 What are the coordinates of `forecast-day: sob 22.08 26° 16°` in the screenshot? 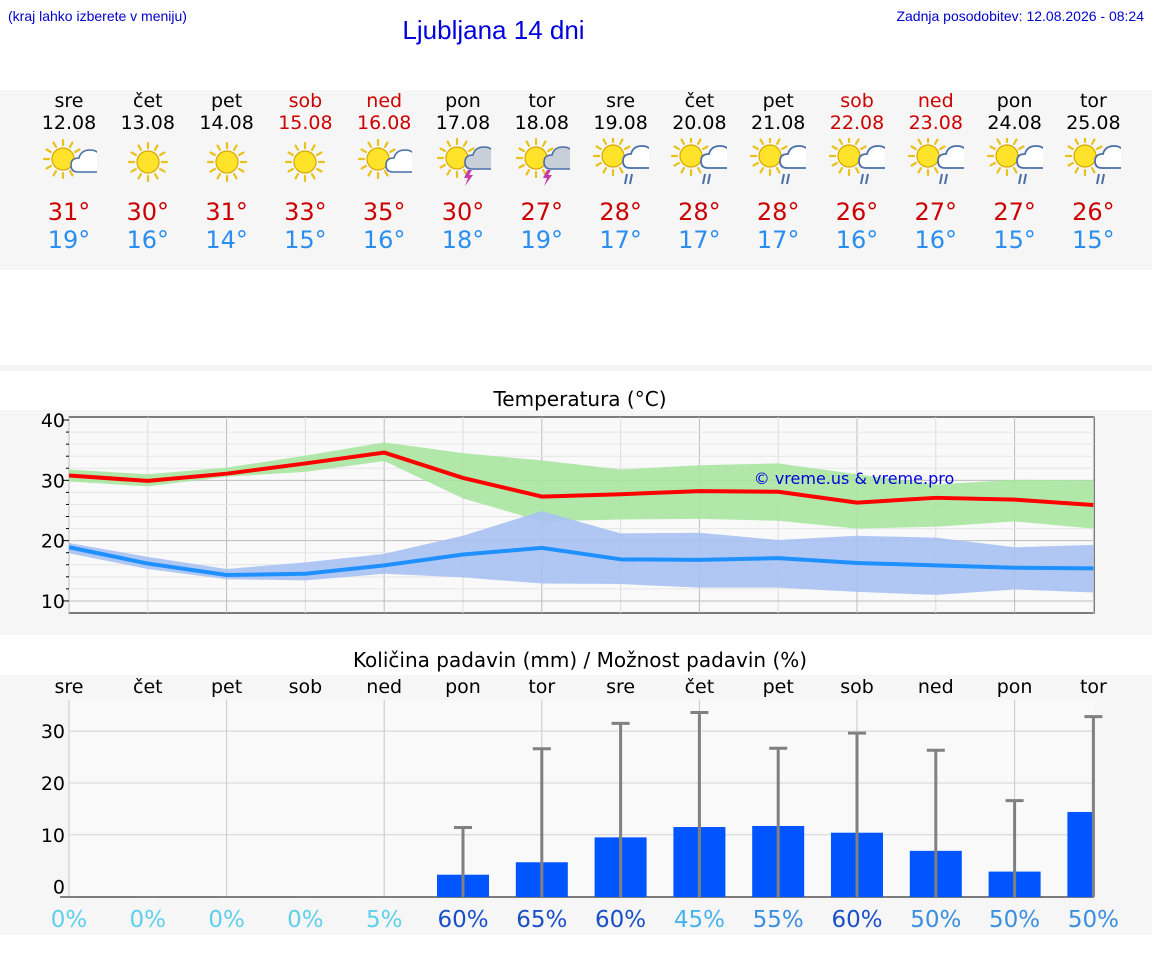 It's located at (857, 172).